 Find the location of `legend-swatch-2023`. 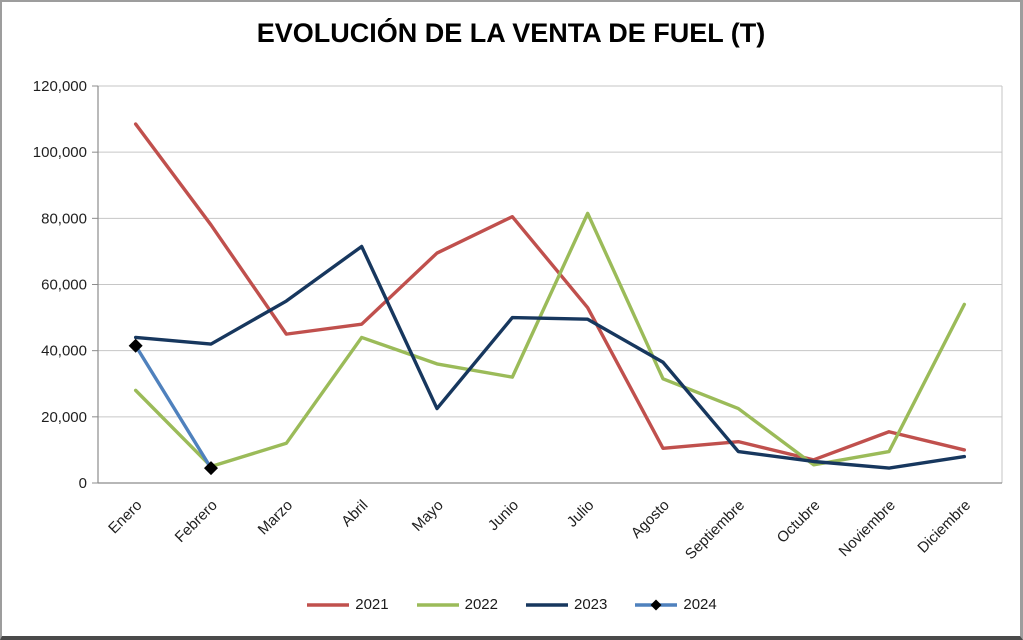

legend-swatch-2023 is located at coordinates (547, 604).